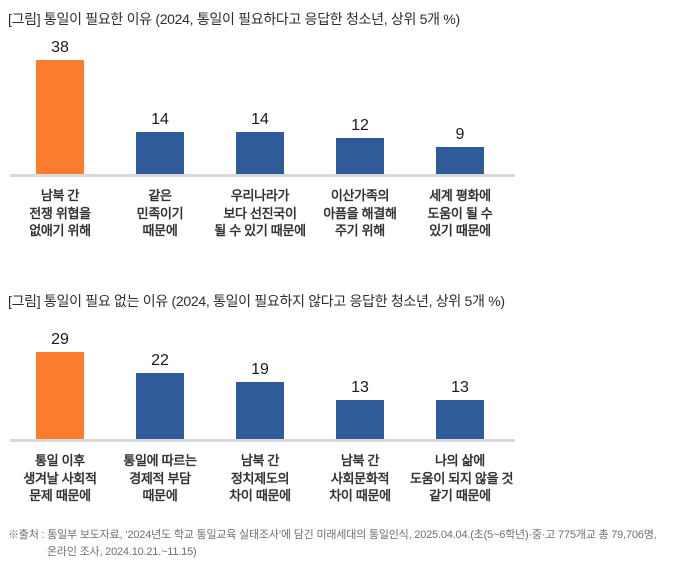  I want to click on bar-column: 12, so click(360, 145).